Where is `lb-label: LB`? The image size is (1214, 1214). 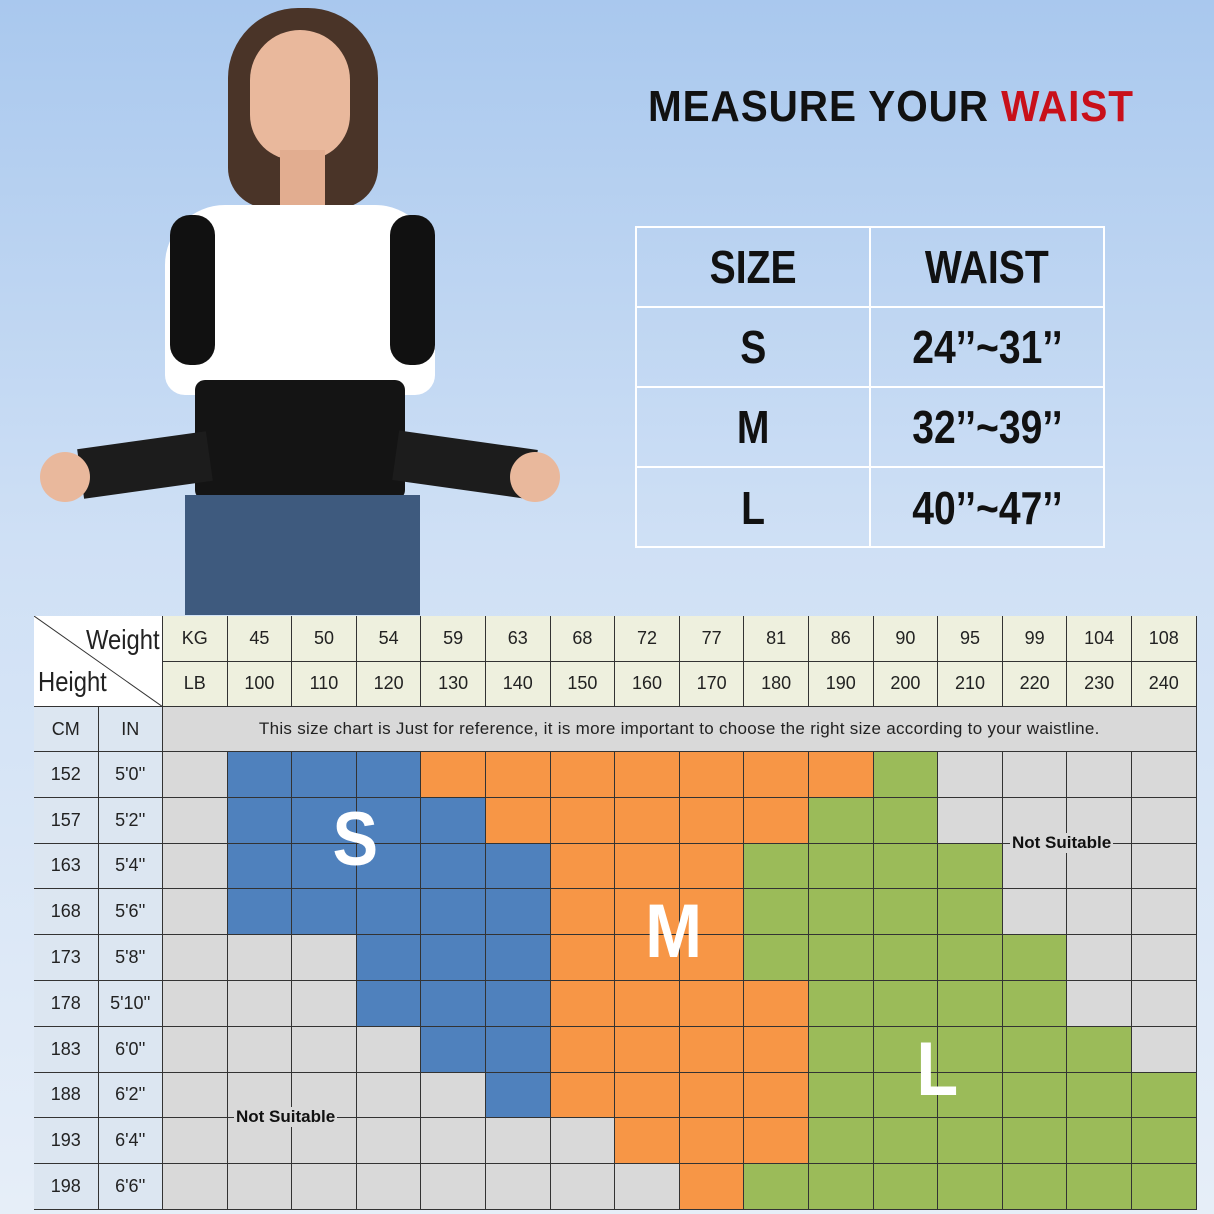
lb-label: LB is located at coordinates (195, 684).